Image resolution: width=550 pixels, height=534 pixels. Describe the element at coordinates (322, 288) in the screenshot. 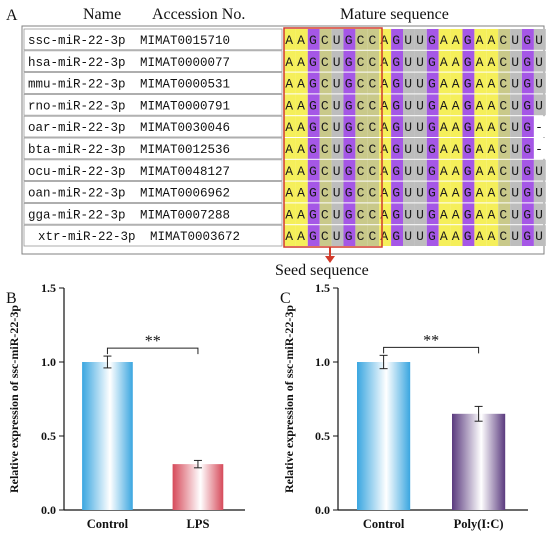

I see `y-tick-label: 1.5` at that location.